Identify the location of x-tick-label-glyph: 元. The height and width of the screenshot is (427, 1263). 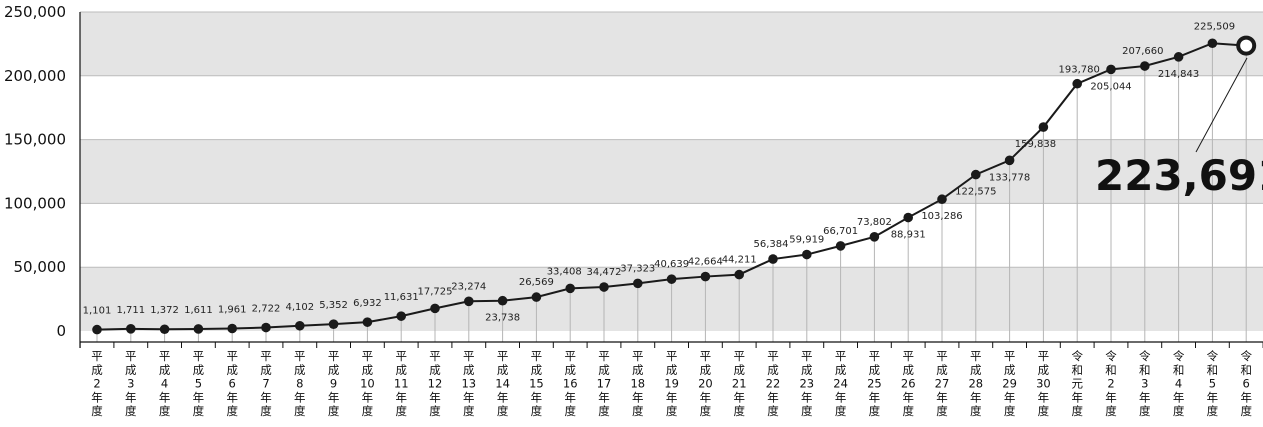
(1077, 384).